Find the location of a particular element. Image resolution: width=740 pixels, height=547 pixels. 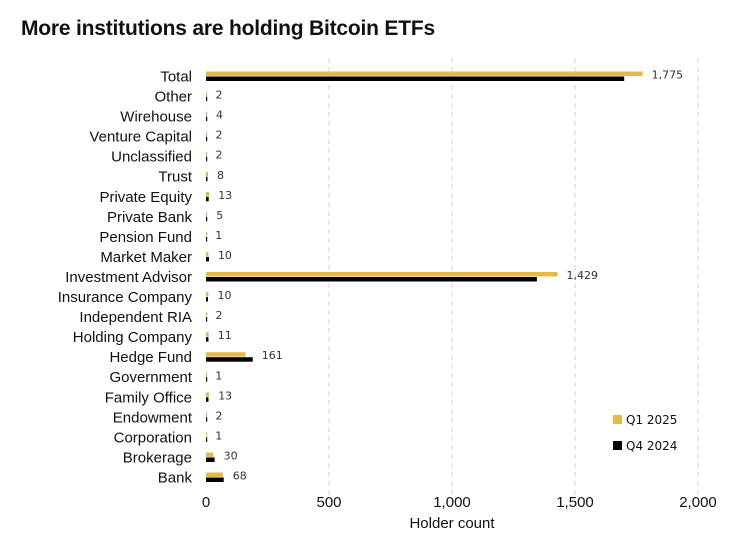

x-tick-label-1-500: 1,500 is located at coordinates (575, 502).